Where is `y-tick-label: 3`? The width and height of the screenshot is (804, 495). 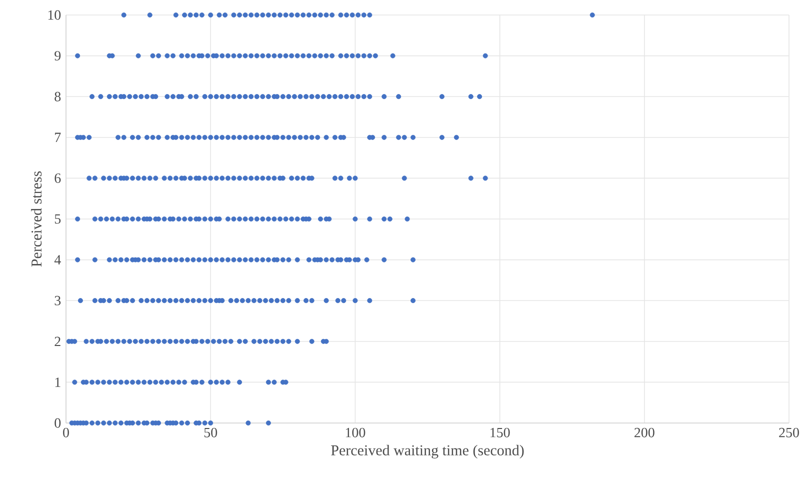 y-tick-label: 3 is located at coordinates (57, 301).